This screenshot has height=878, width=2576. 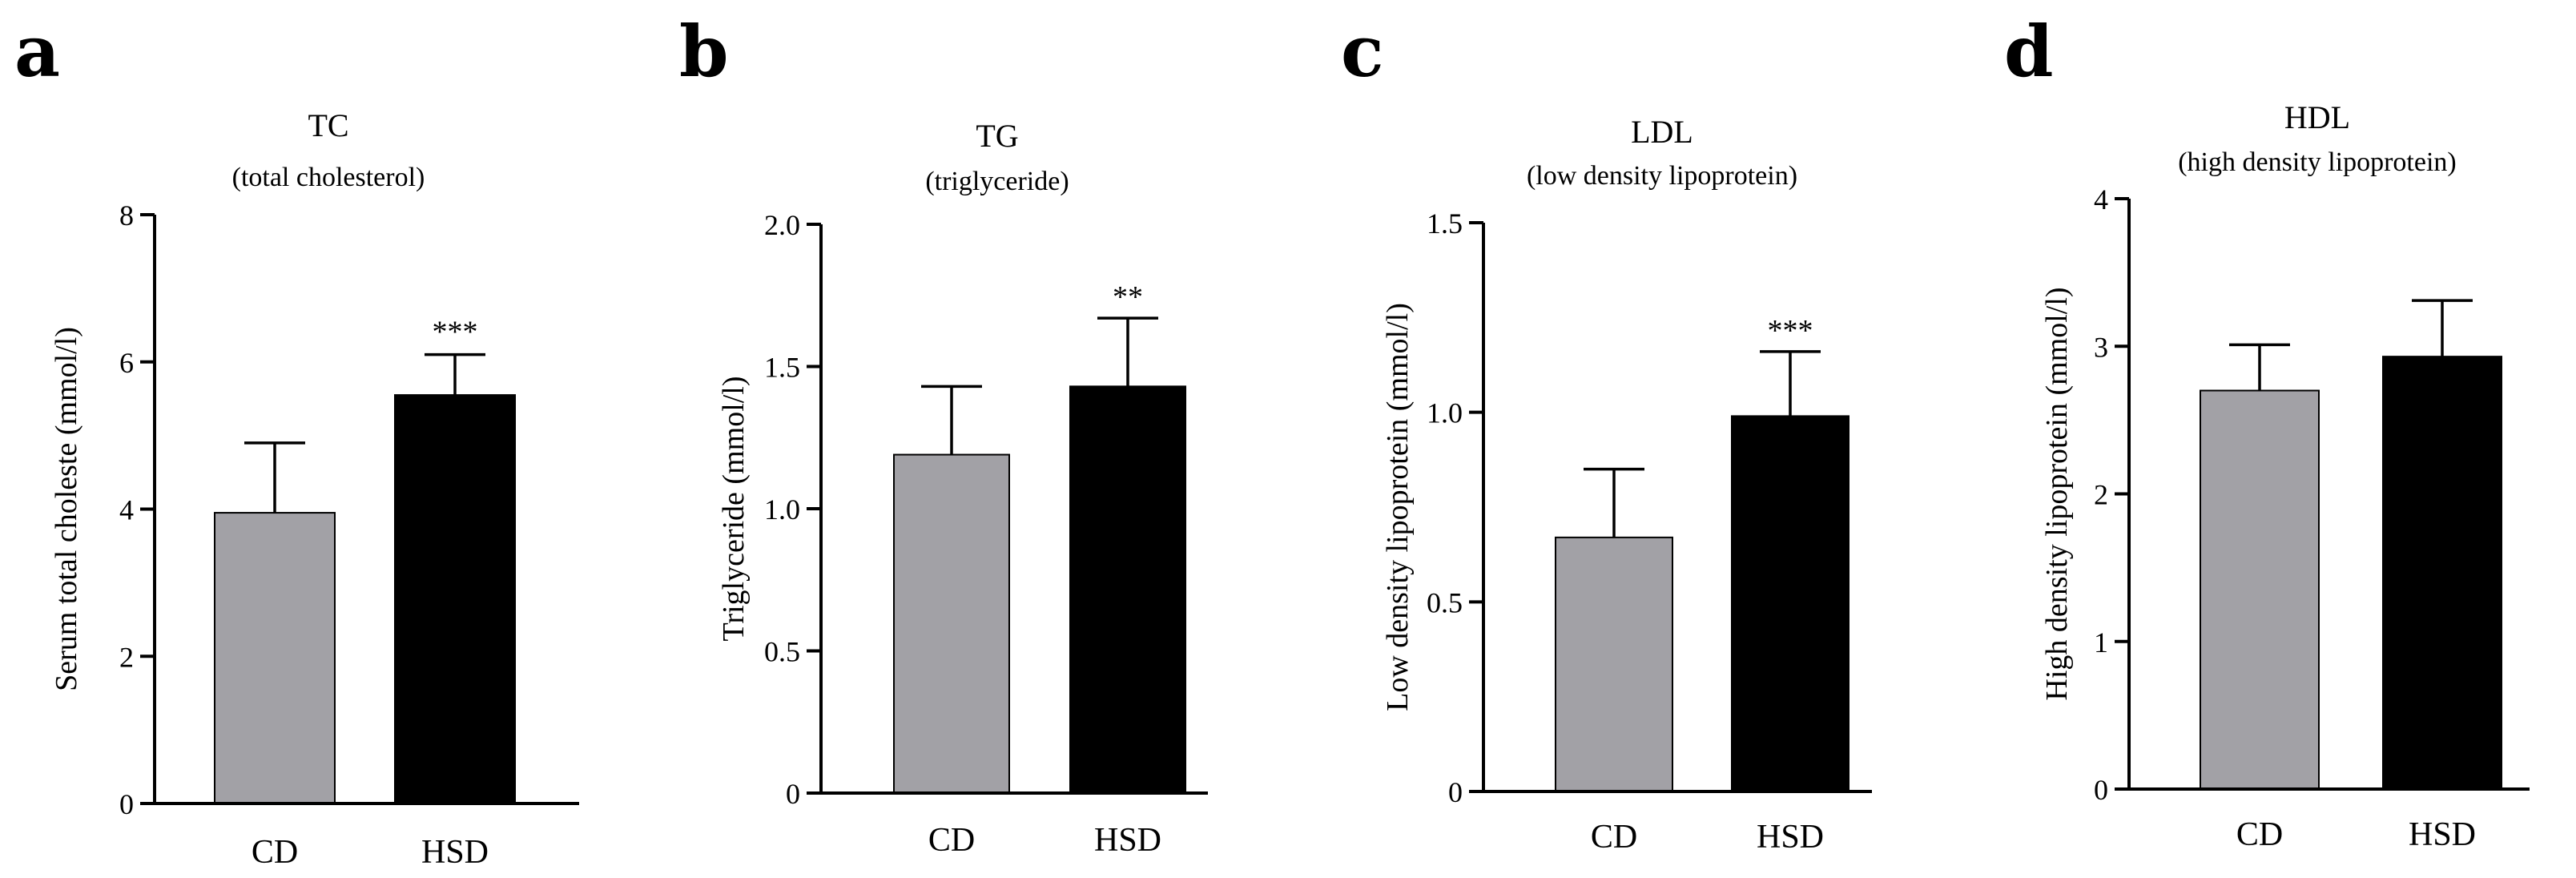 I want to click on y-tick-label: 2.0, so click(x=782, y=225).